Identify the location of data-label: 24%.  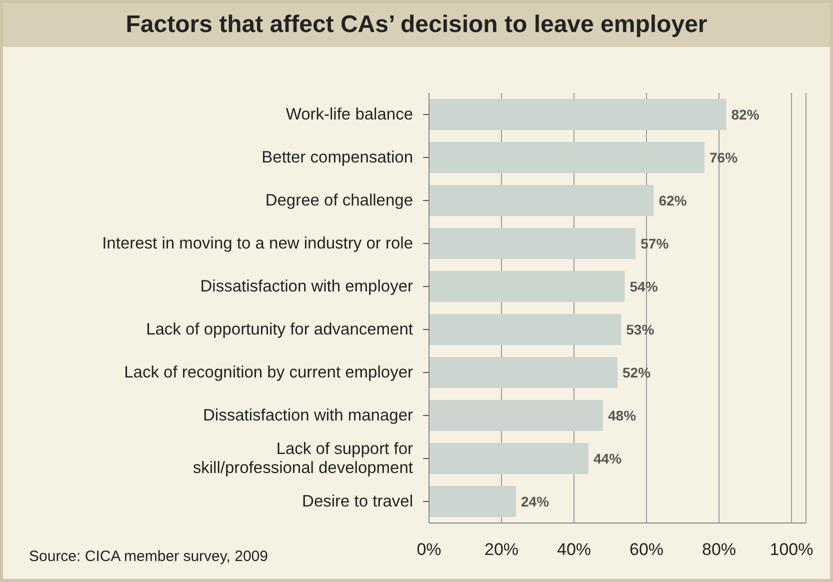
(535, 501).